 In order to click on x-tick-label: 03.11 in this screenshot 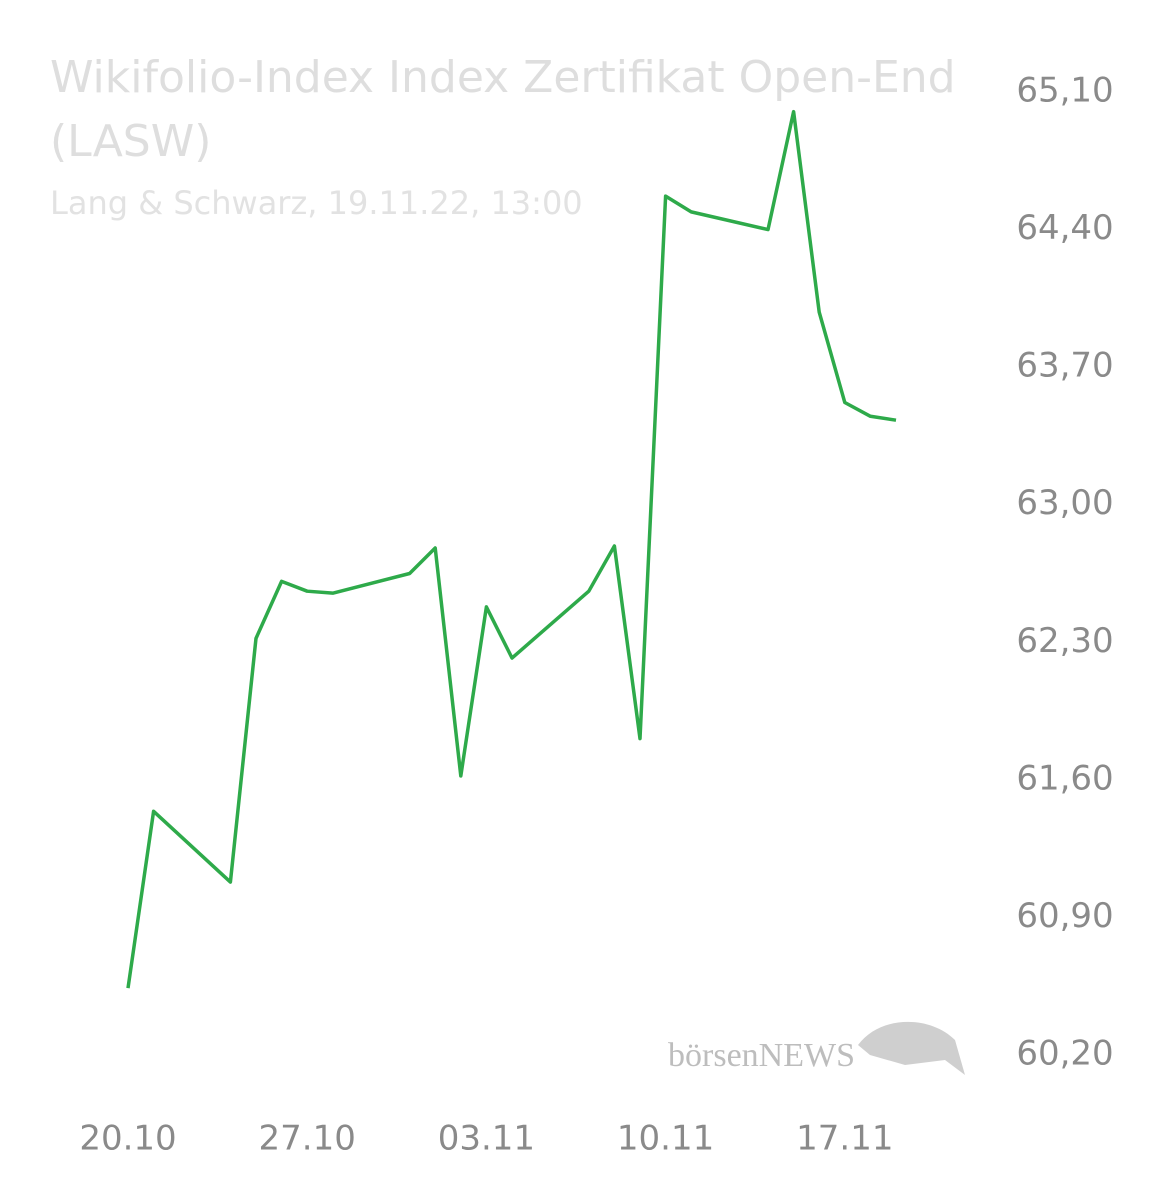, I will do `click(486, 1139)`.